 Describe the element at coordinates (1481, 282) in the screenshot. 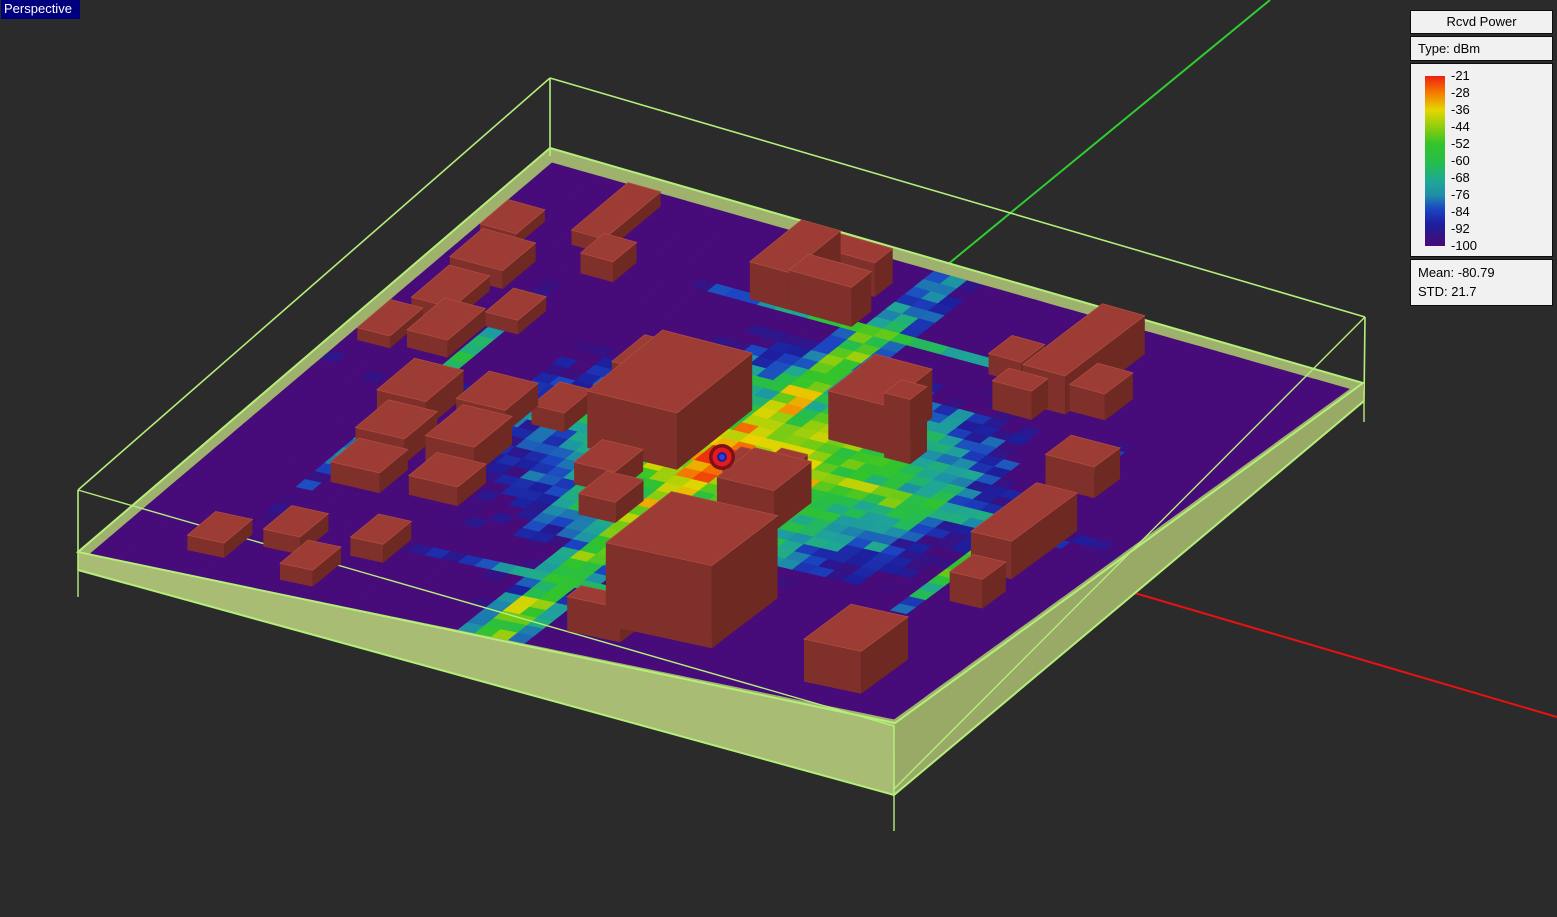

I see `legend-stats: Mean: -80.79 STD: 21.7` at that location.